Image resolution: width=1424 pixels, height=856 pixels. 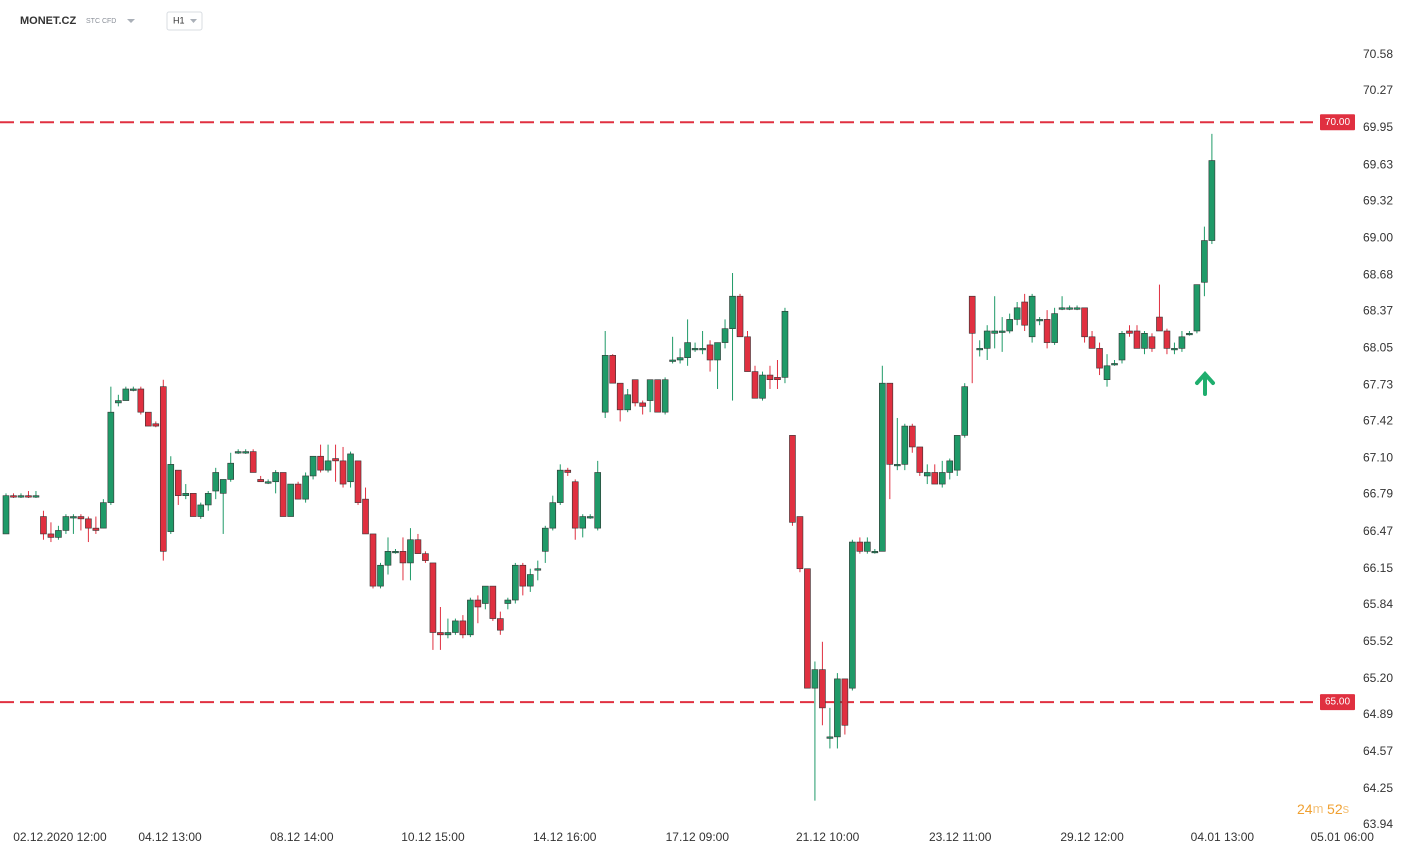 I want to click on countdown-minutes: 24, so click(x=1305, y=809).